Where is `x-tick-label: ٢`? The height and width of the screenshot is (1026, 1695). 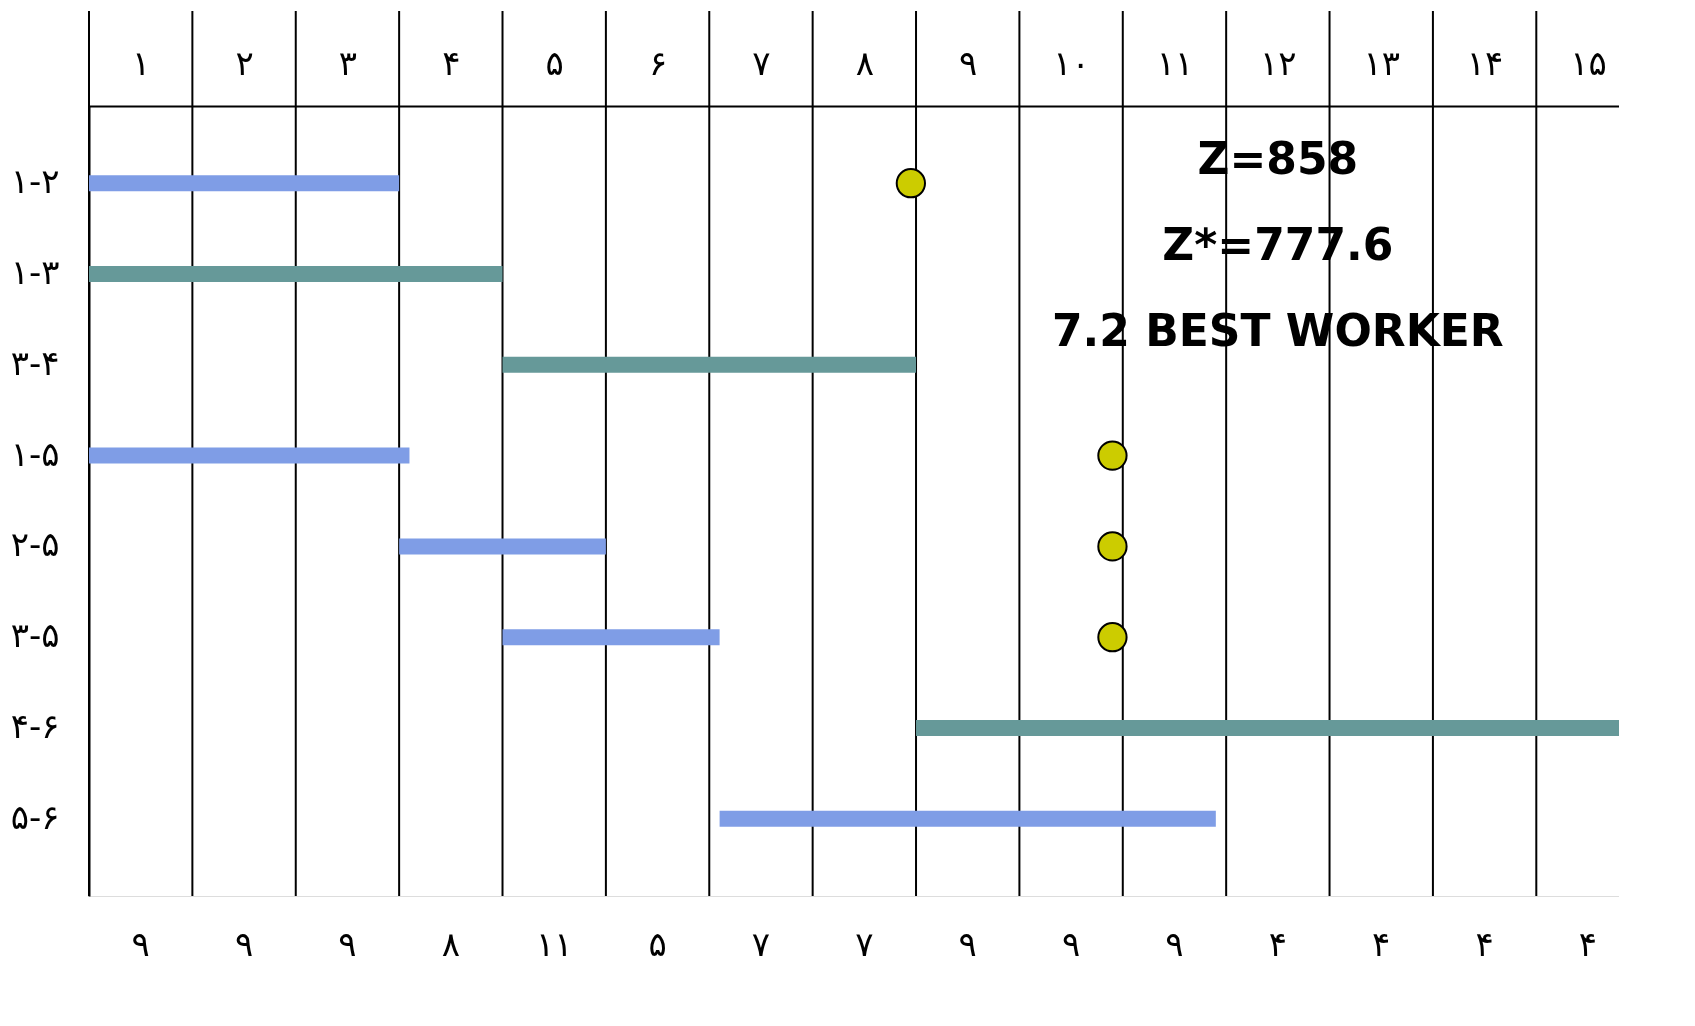 x-tick-label: ٢ is located at coordinates (244, 62).